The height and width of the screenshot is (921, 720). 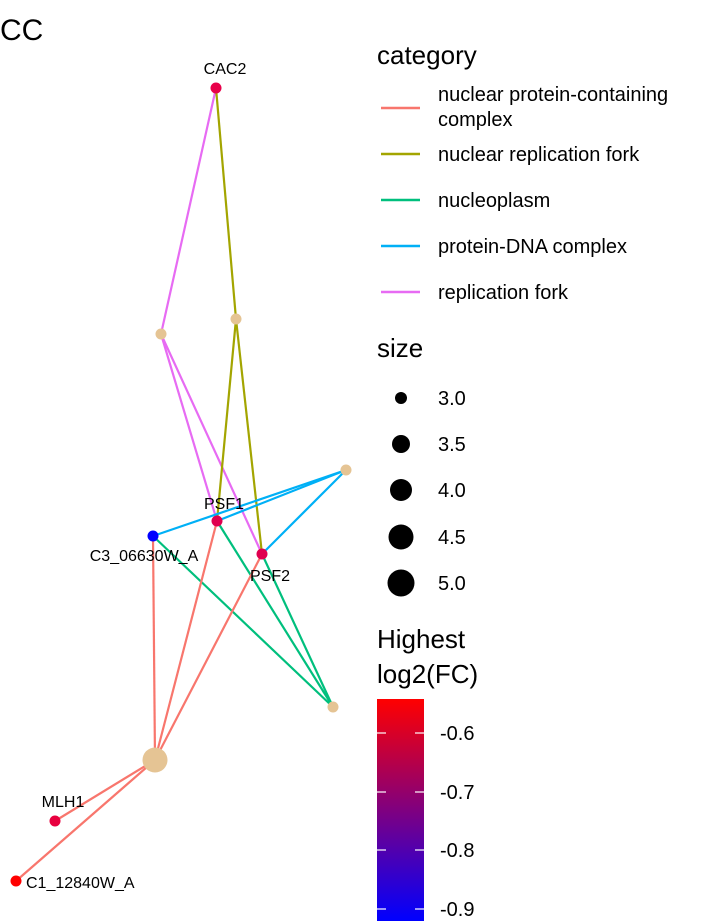 I want to click on legend-category-label: nucleoplasm, so click(x=494, y=201).